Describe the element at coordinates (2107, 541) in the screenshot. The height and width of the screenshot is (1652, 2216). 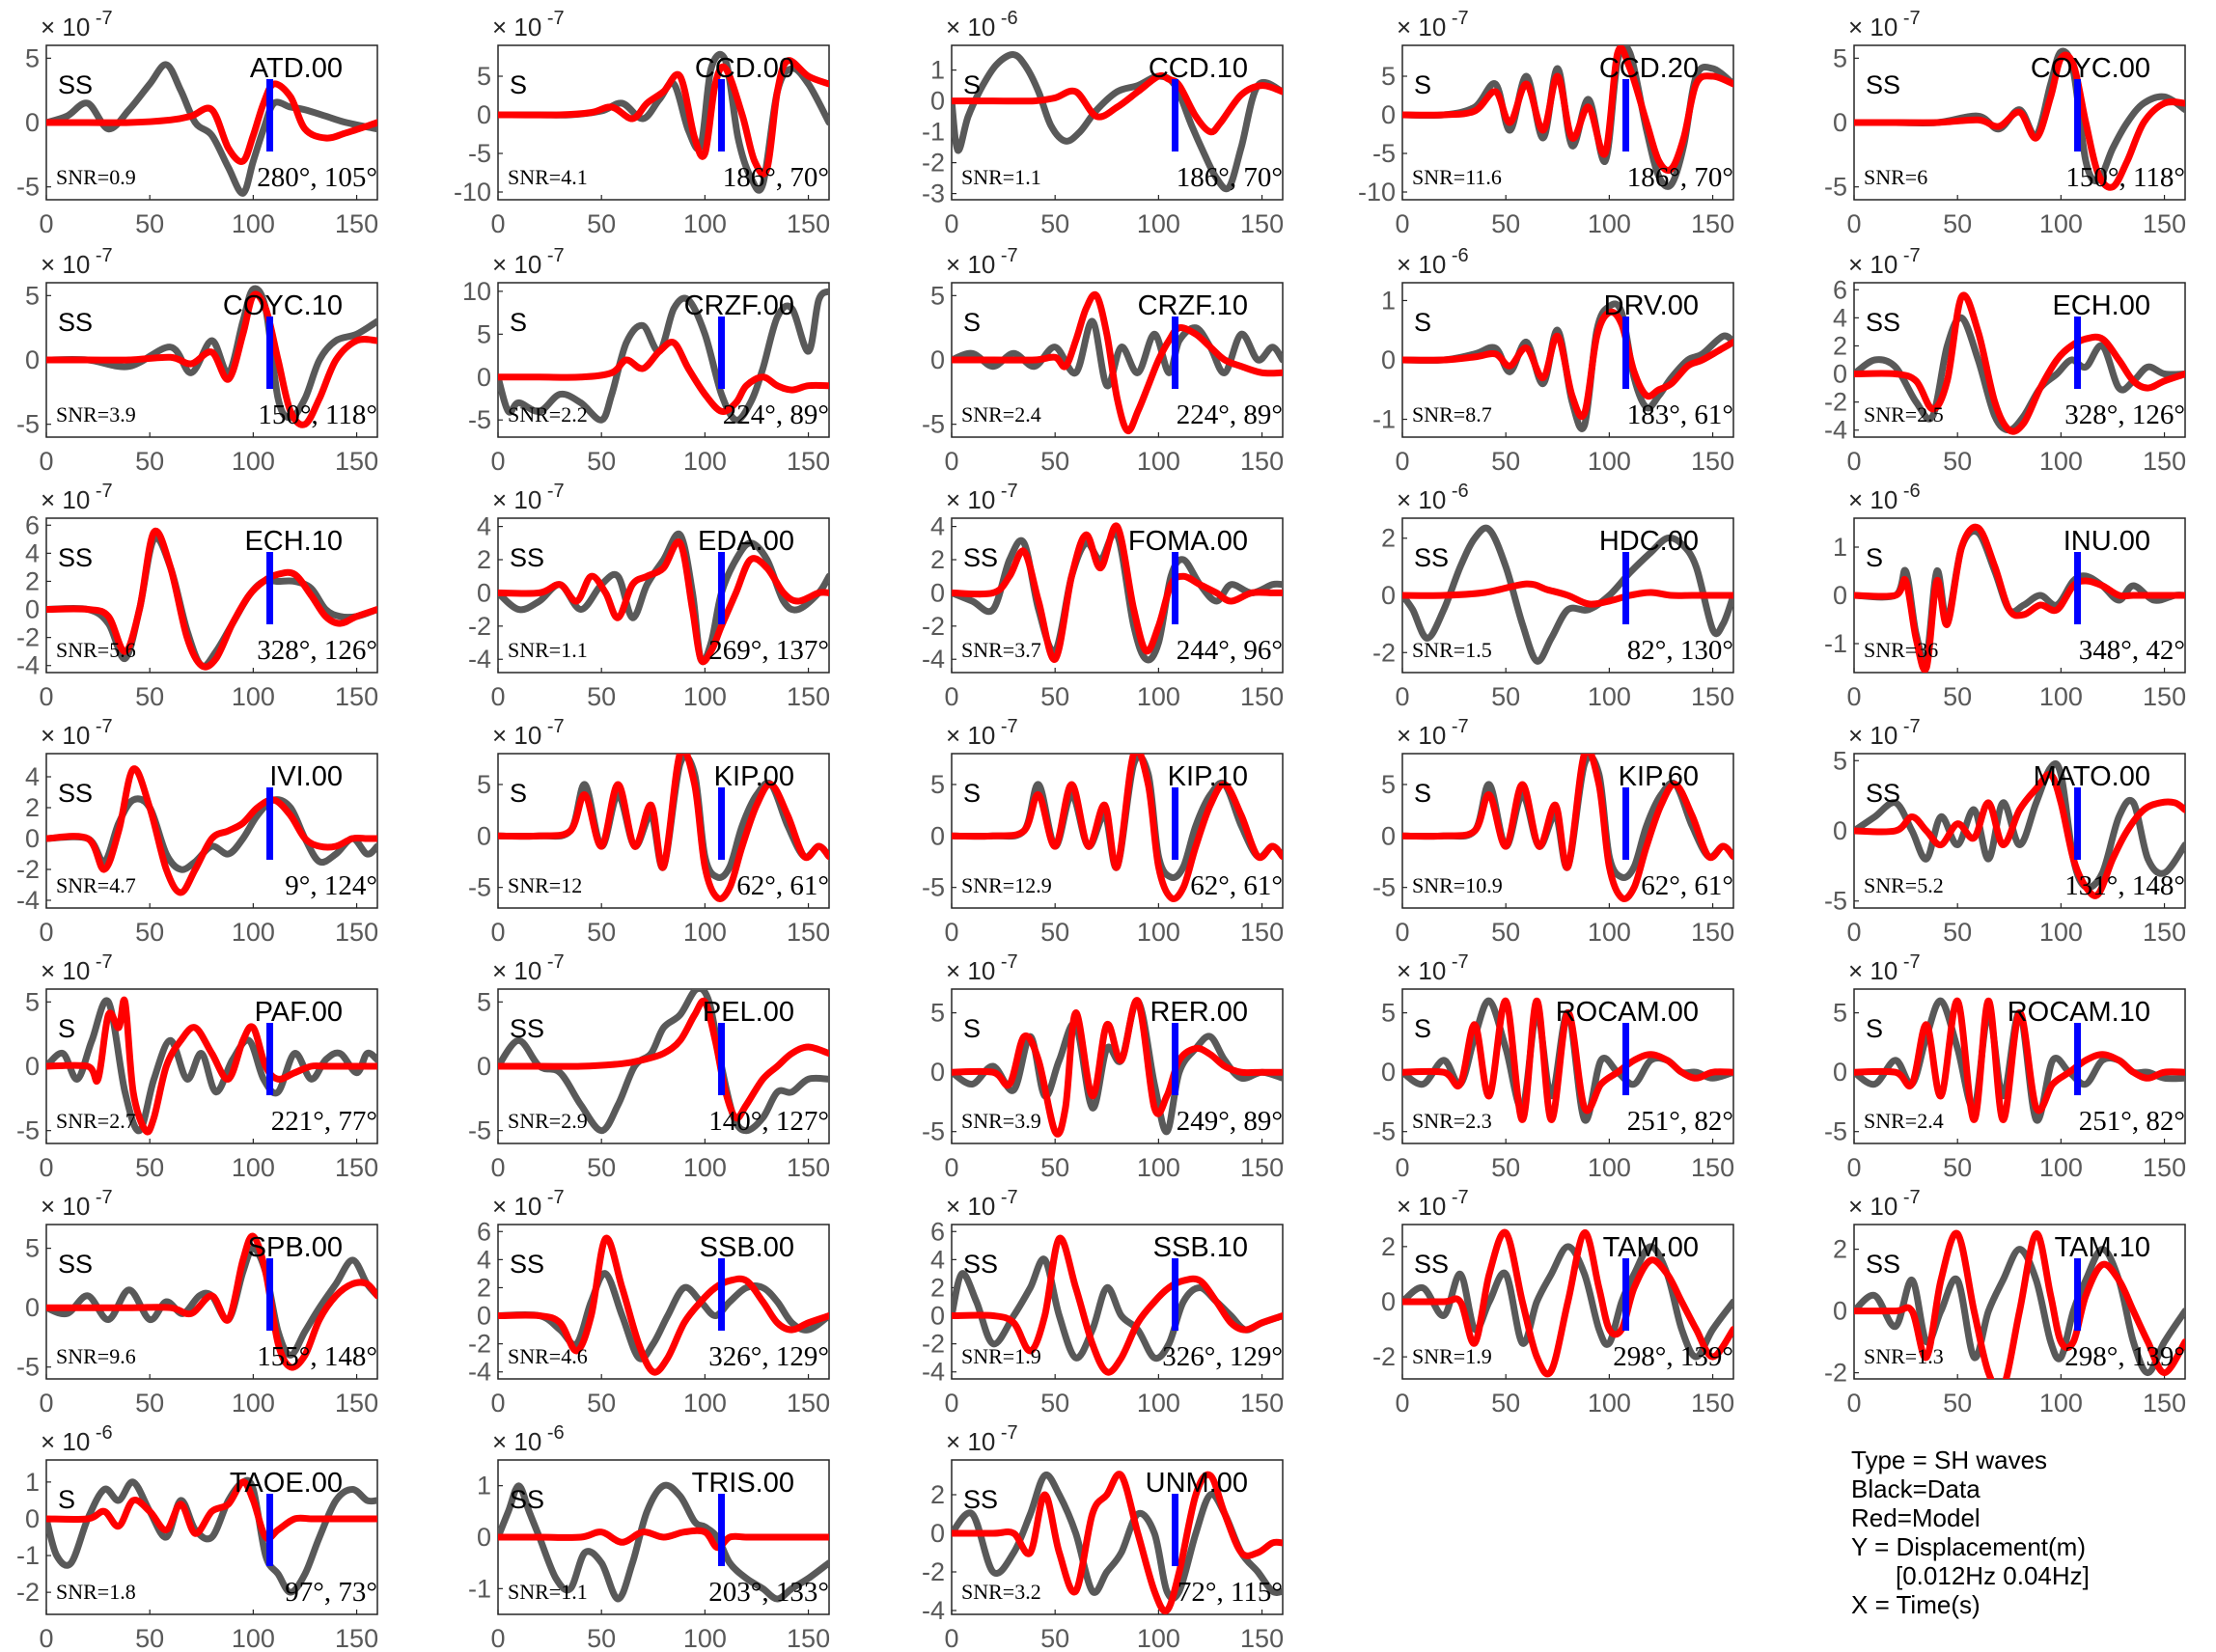
I see `station-label: INU.00` at that location.